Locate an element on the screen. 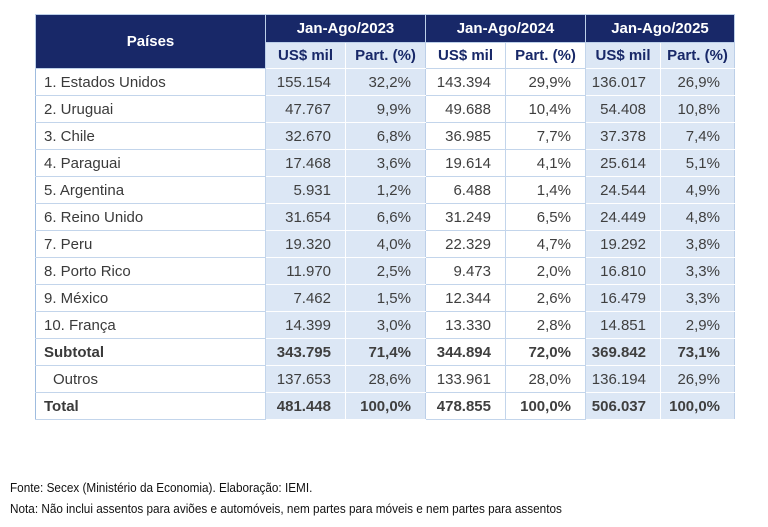  share-cell: 28,0% is located at coordinates (545, 379).